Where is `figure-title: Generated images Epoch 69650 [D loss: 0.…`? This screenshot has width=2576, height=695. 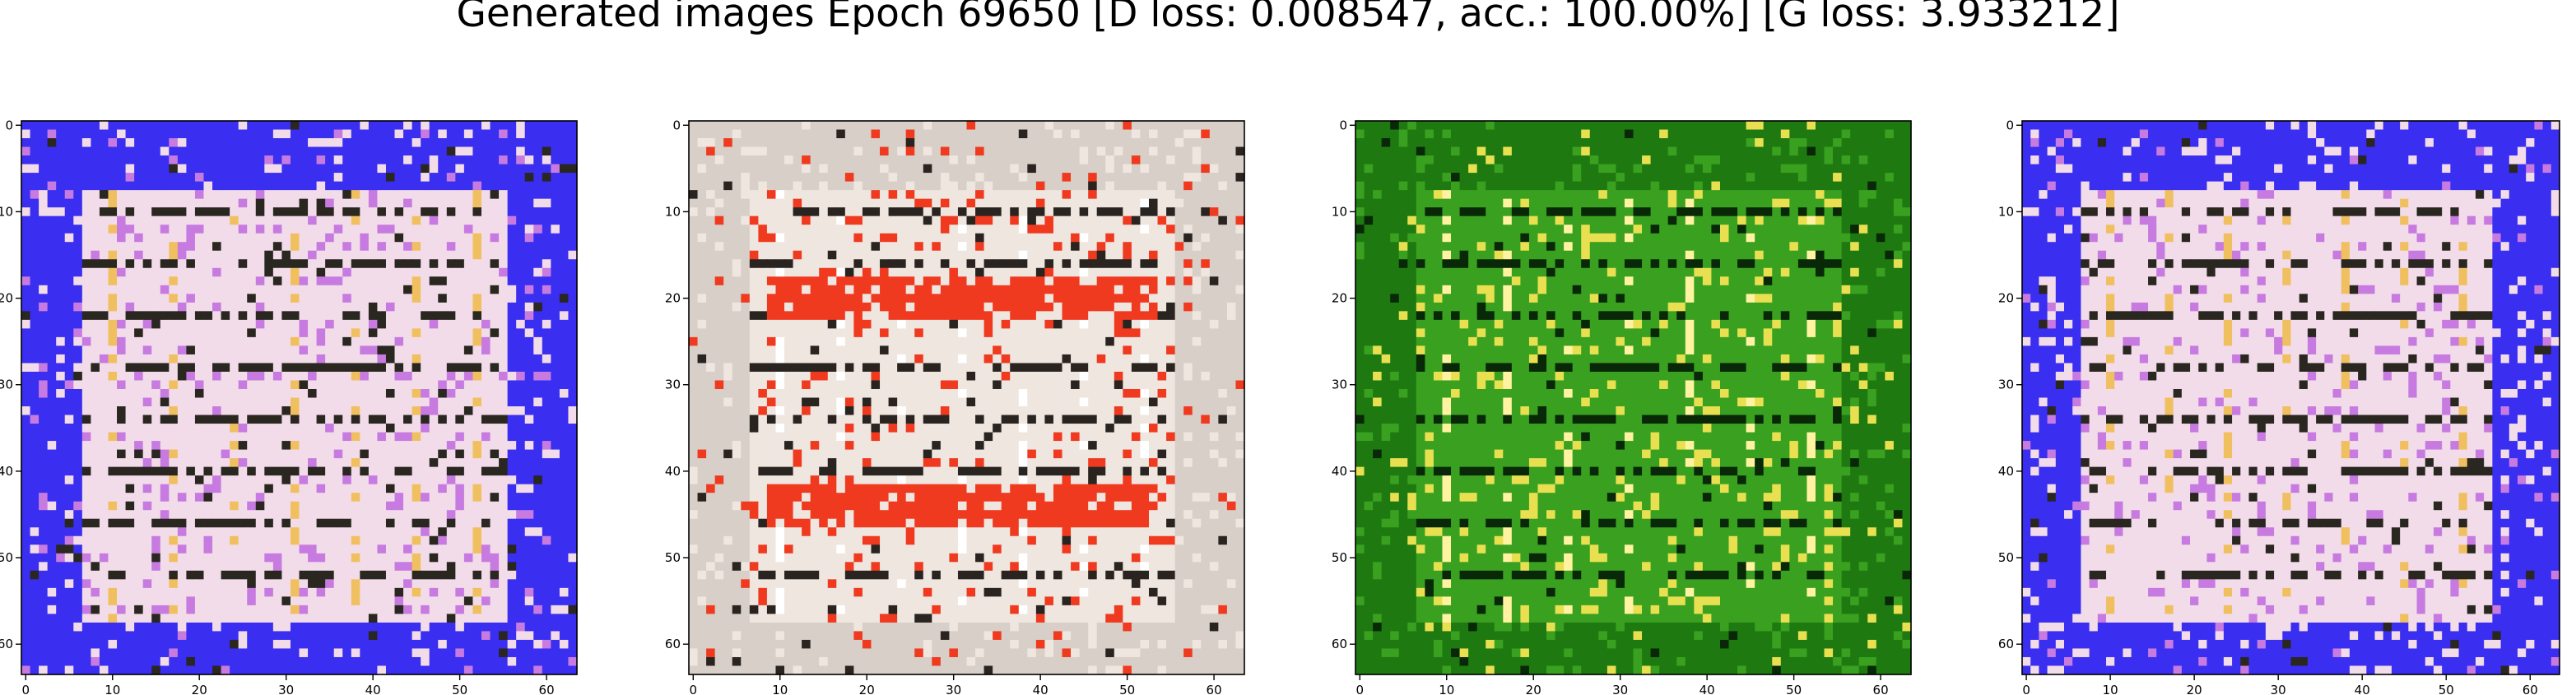 figure-title: Generated images Epoch 69650 [D loss: 0.… is located at coordinates (1287, 18).